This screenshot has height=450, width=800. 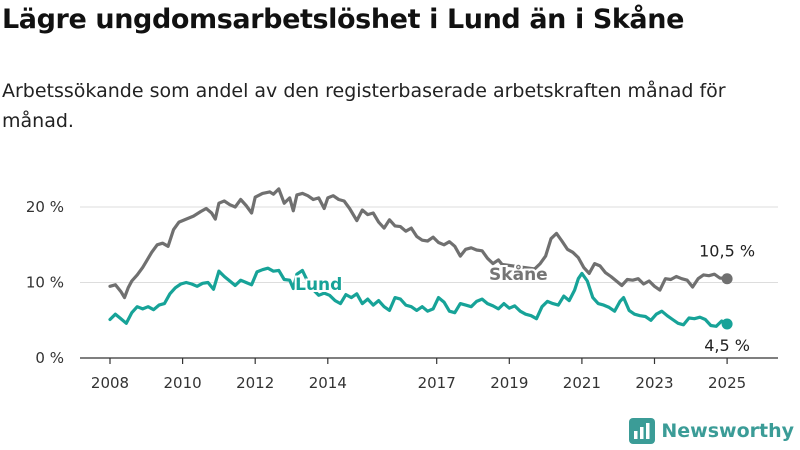 I want to click on y-axis: 0 % 10 % 20 %, so click(x=45, y=282).